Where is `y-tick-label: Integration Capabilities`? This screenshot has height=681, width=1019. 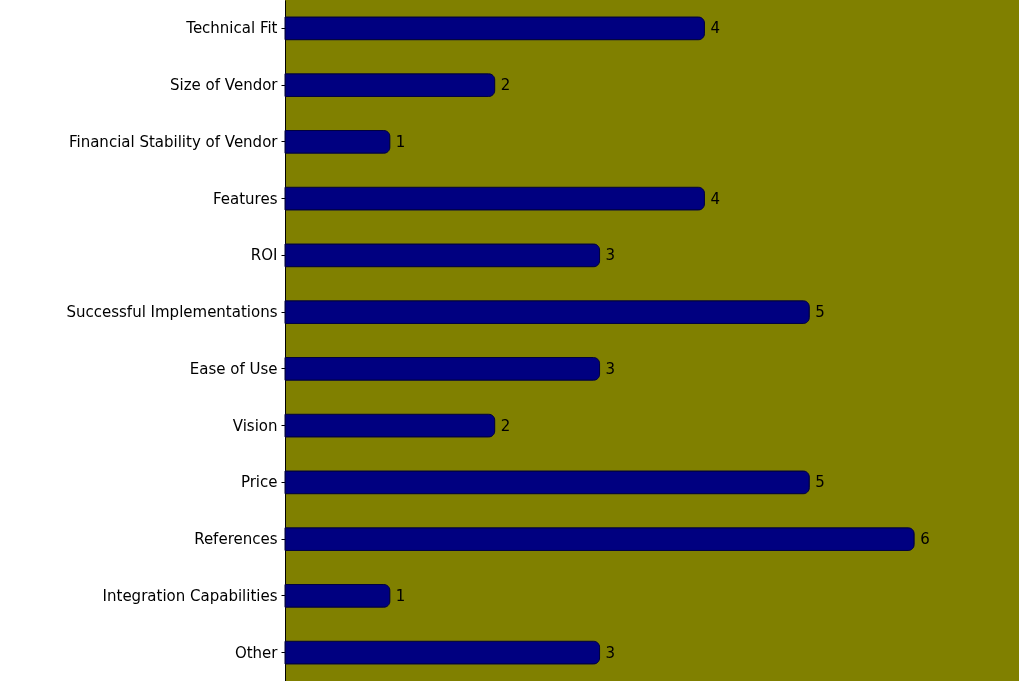 y-tick-label: Integration Capabilities is located at coordinates (190, 595).